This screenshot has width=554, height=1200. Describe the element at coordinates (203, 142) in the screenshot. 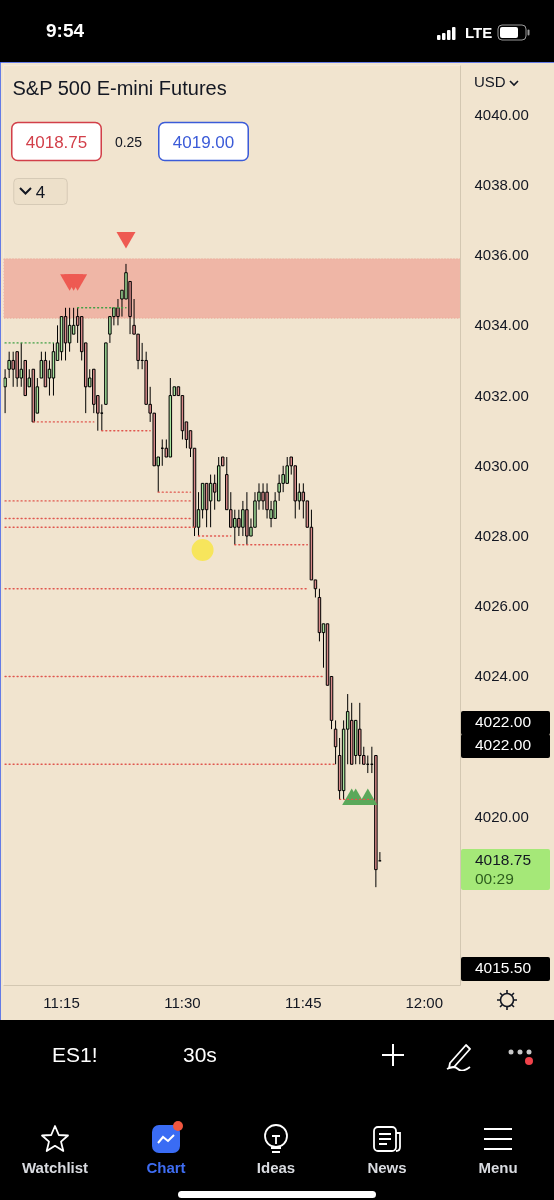

I see `annotation: 4019.00` at that location.